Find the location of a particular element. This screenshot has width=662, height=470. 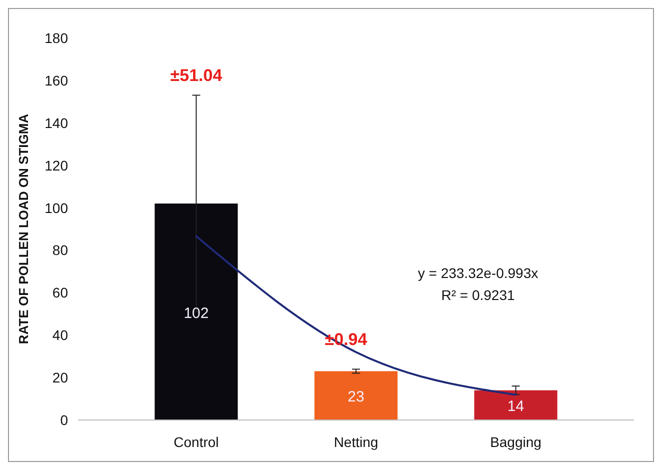

annotation: R² = 0.9231 is located at coordinates (478, 295).